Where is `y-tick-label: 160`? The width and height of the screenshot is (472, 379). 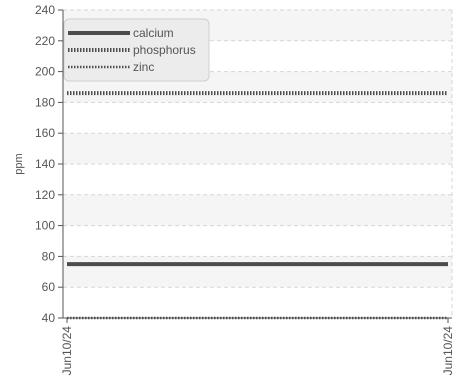
y-tick-label: 160 is located at coordinates (45, 133).